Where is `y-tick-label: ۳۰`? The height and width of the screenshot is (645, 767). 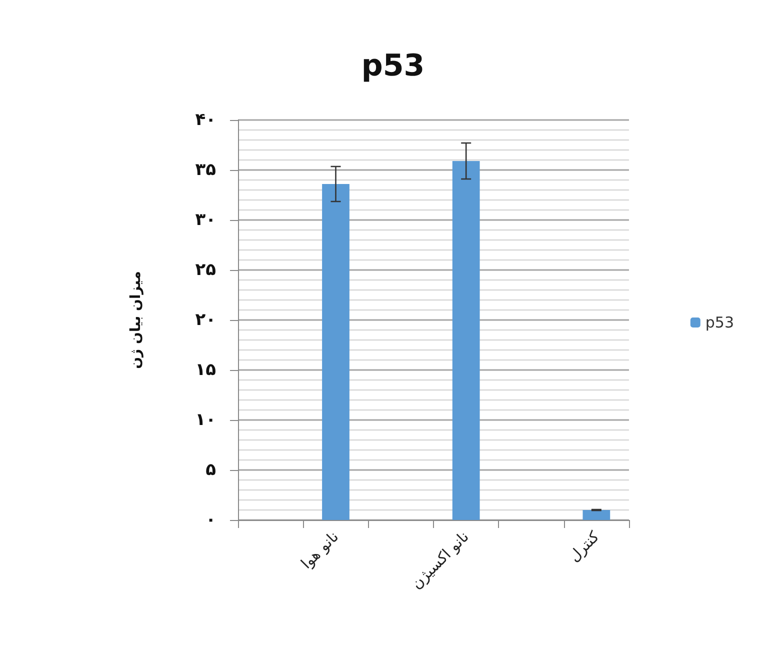 y-tick-label: ۳۰ is located at coordinates (205, 220).